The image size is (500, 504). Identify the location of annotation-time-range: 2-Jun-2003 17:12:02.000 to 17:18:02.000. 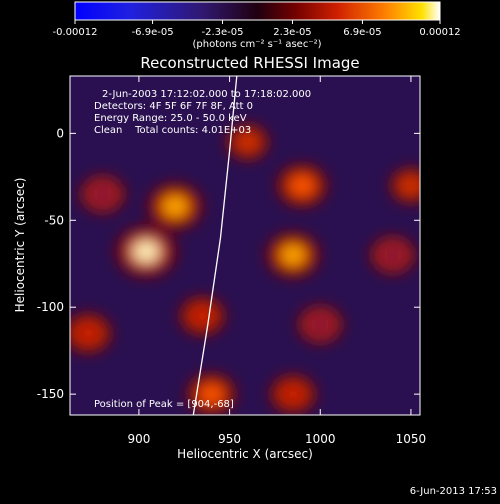
(206, 94).